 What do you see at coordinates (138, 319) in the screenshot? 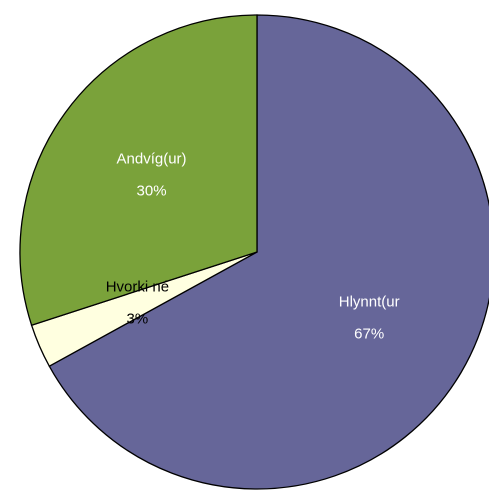
I see `value-label: 3%` at bounding box center [138, 319].